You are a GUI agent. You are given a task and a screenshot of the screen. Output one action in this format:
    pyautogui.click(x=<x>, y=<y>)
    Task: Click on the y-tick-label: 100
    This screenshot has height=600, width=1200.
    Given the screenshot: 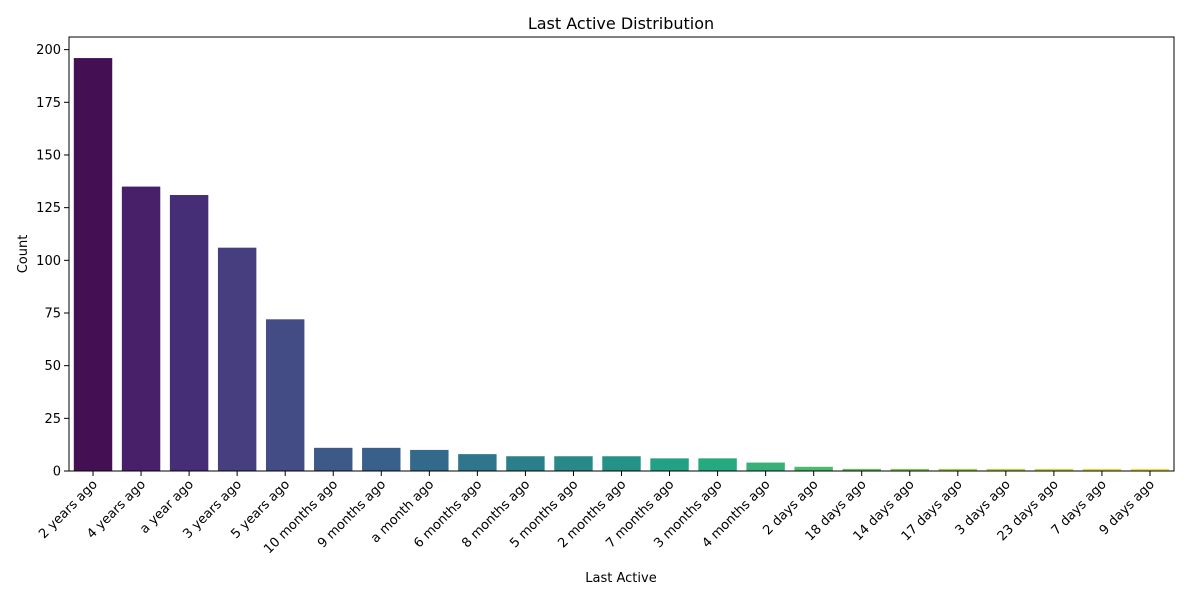 What is the action you would take?
    pyautogui.click(x=48, y=261)
    